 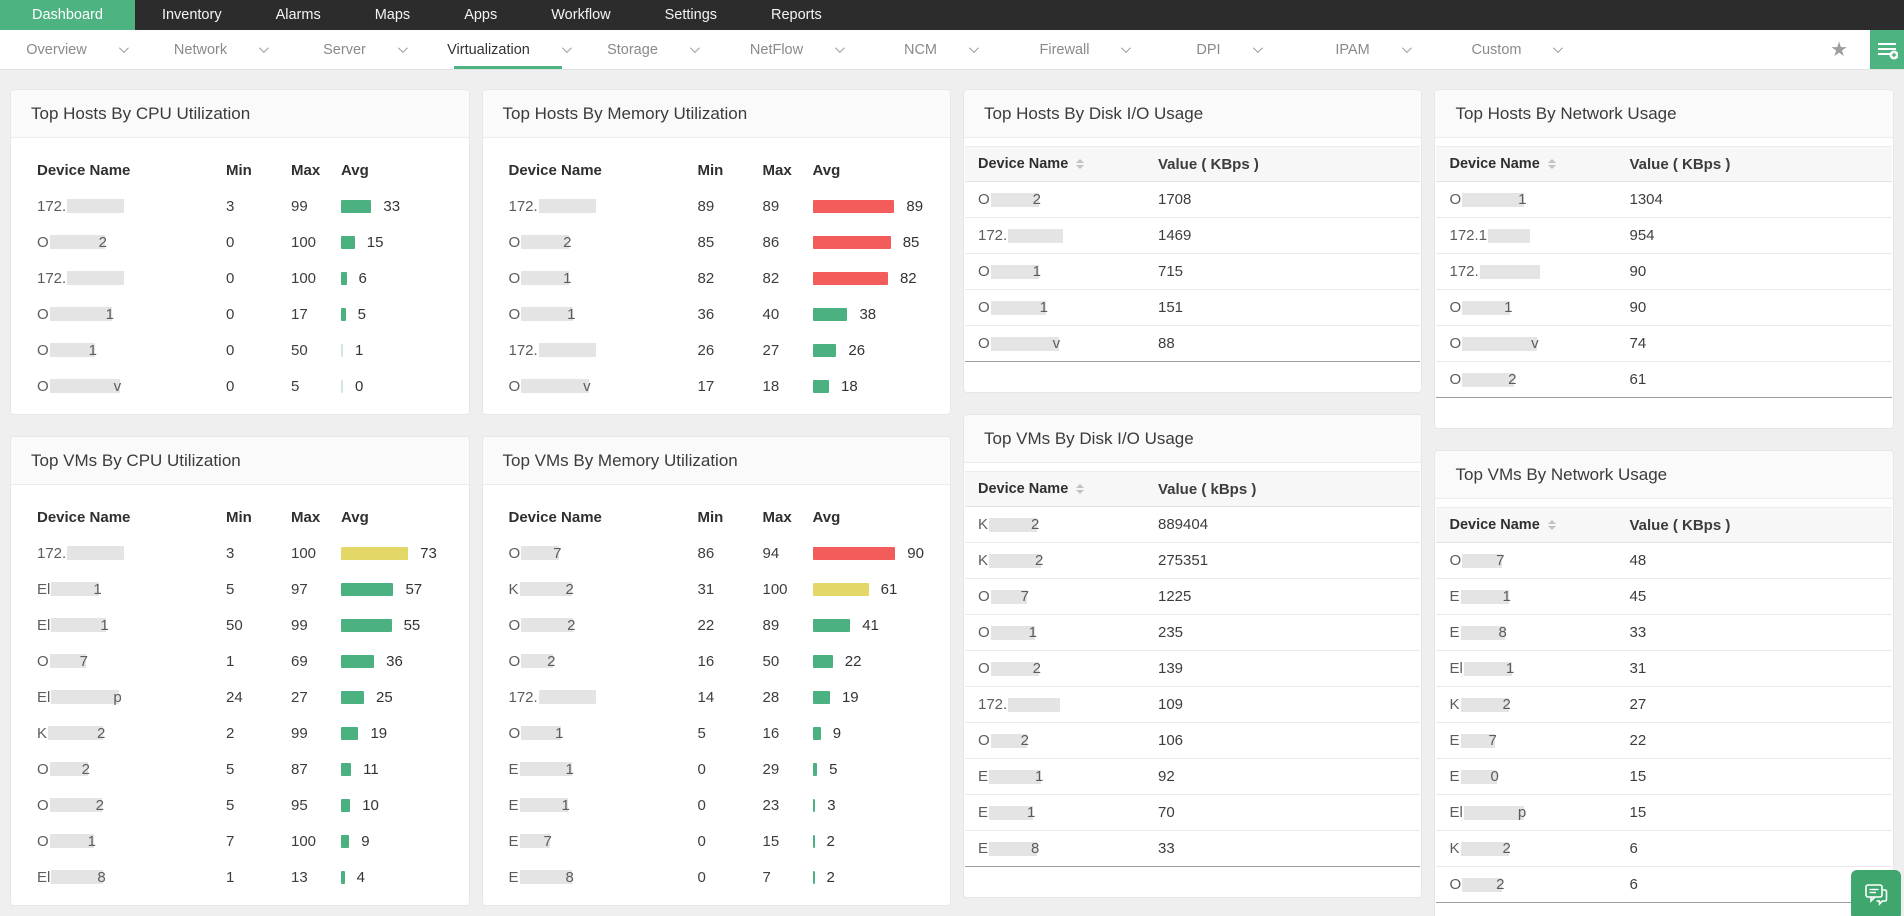 What do you see at coordinates (76, 49) in the screenshot?
I see `tab-overview: Overview` at bounding box center [76, 49].